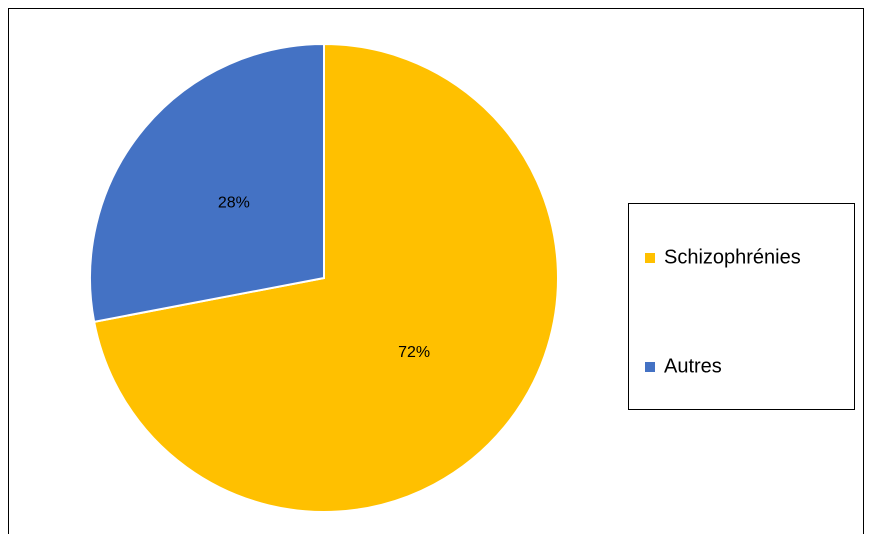 This screenshot has height=534, width=871. What do you see at coordinates (732, 257) in the screenshot?
I see `legend-label: Schizophrénies` at bounding box center [732, 257].